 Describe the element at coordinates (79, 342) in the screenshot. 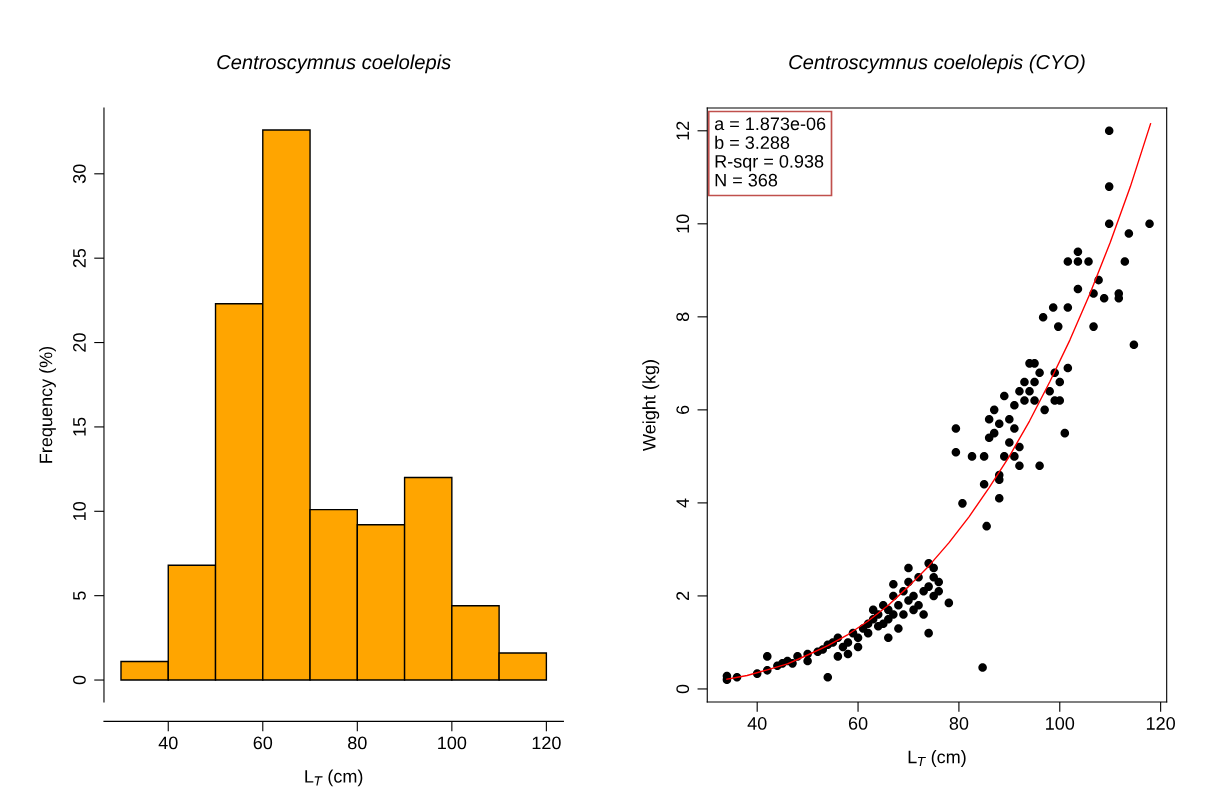

I see `y-tick-label: 20` at that location.